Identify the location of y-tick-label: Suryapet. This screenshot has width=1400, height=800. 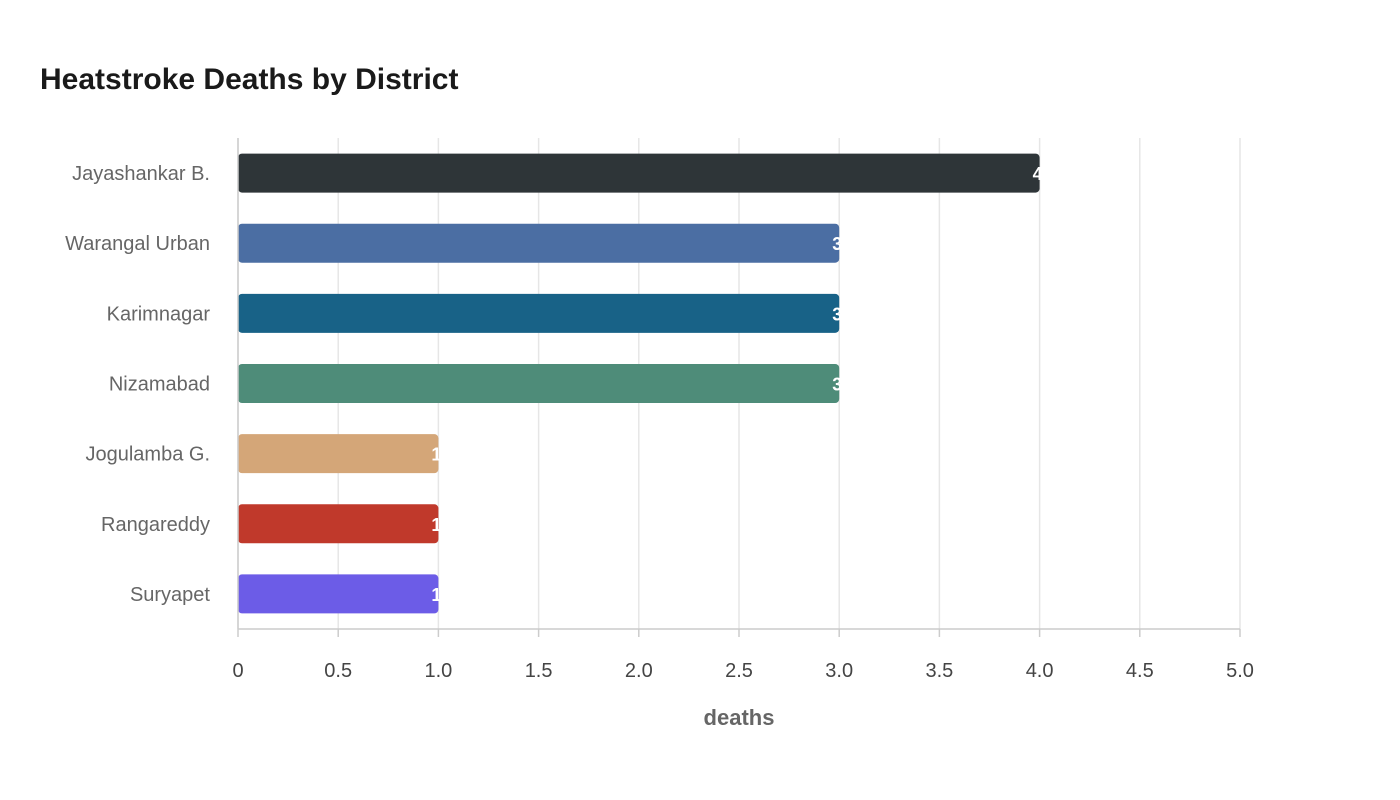
(170, 595).